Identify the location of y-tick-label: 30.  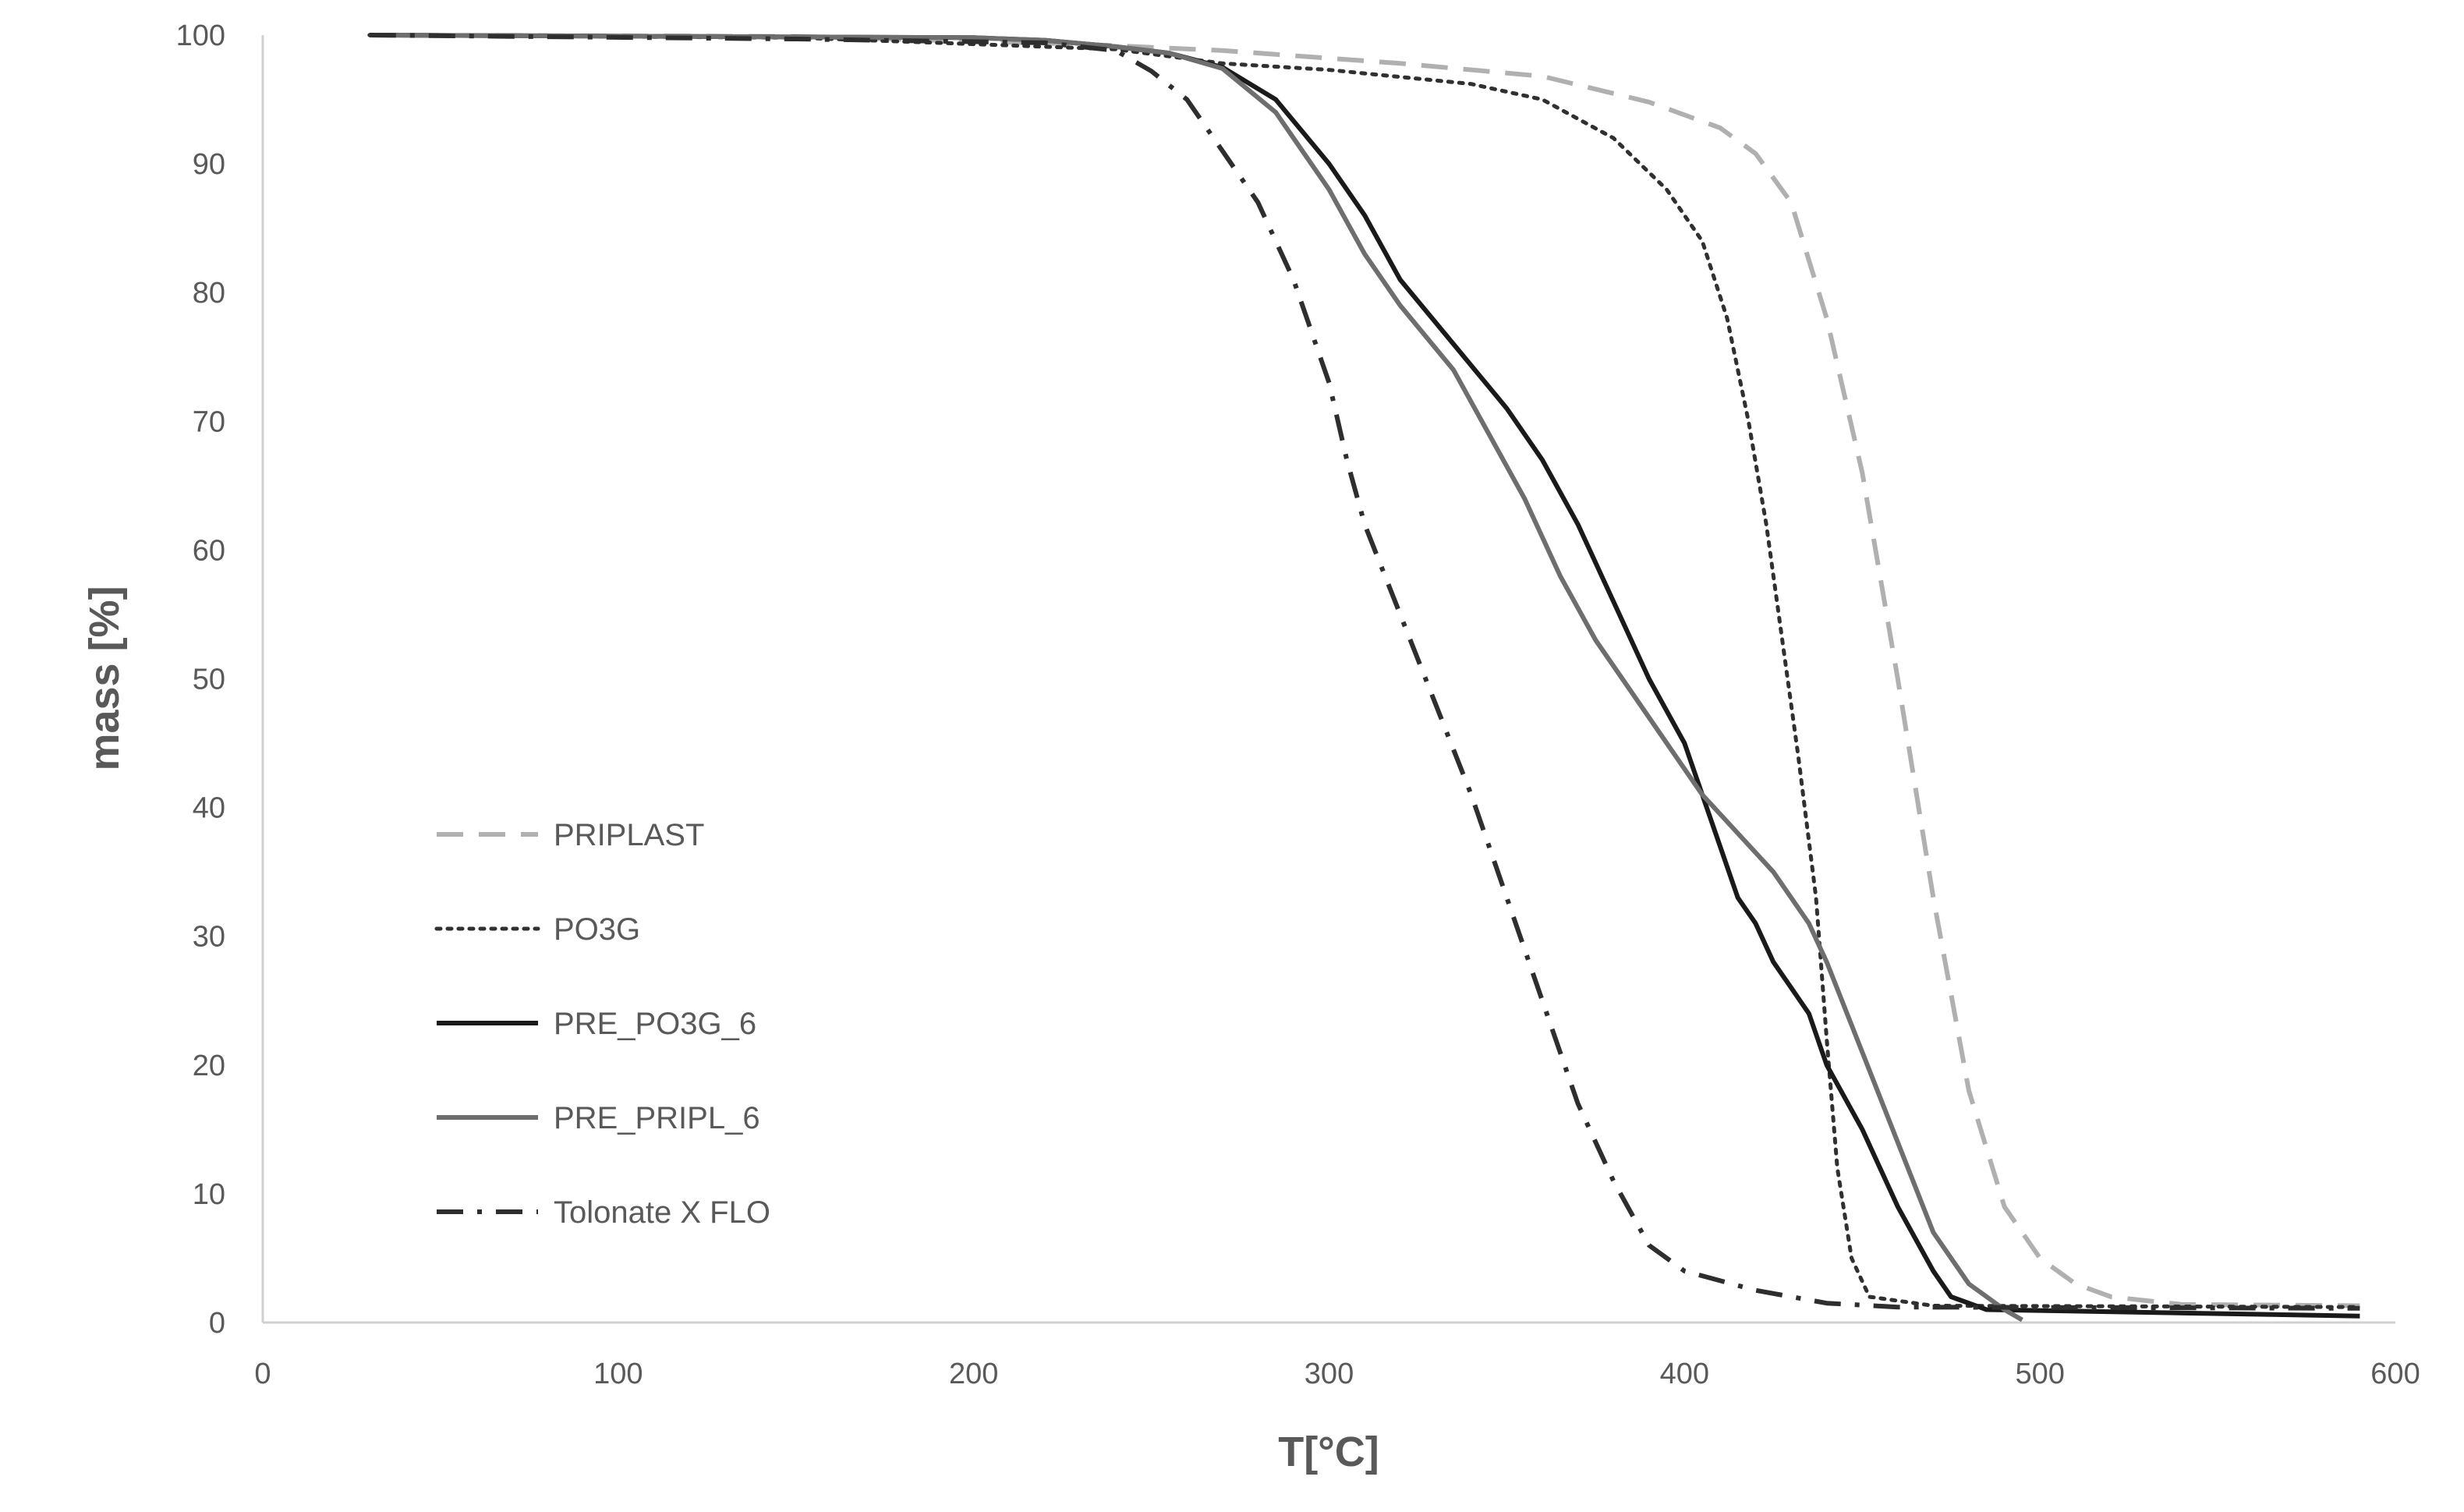
(209, 938).